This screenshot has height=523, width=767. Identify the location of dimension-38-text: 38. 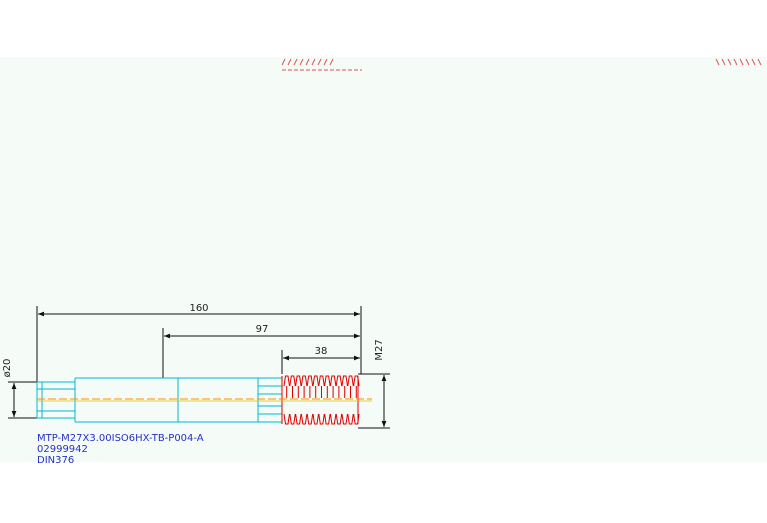
(321, 351).